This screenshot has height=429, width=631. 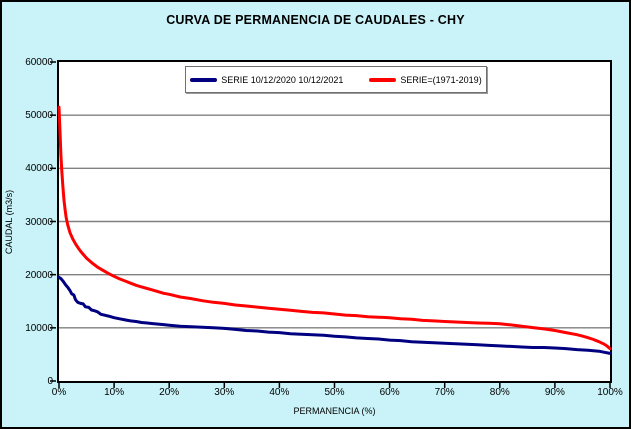 I want to click on y-tick-label: 60000, so click(x=39, y=62).